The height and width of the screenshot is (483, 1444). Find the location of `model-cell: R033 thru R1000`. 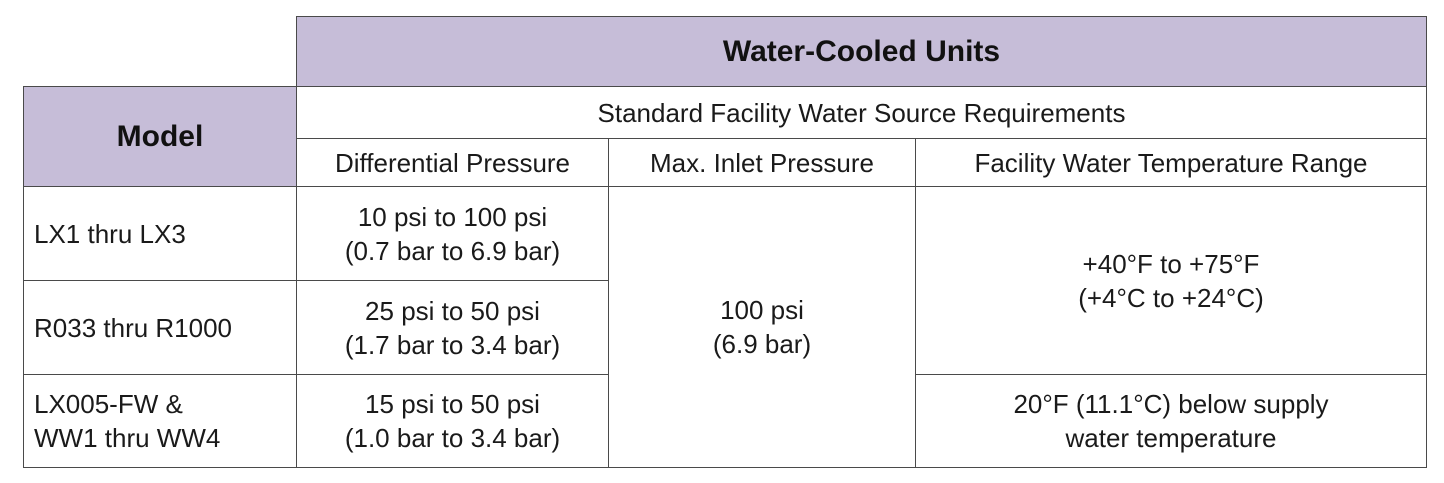

model-cell: R033 thru R1000 is located at coordinates (160, 327).